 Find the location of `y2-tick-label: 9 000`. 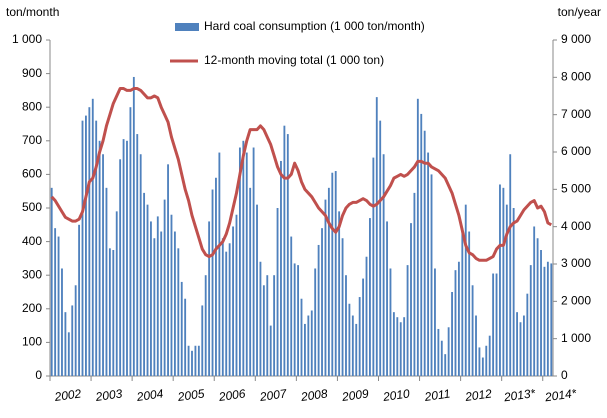

y2-tick-label: 9 000 is located at coordinates (576, 39).